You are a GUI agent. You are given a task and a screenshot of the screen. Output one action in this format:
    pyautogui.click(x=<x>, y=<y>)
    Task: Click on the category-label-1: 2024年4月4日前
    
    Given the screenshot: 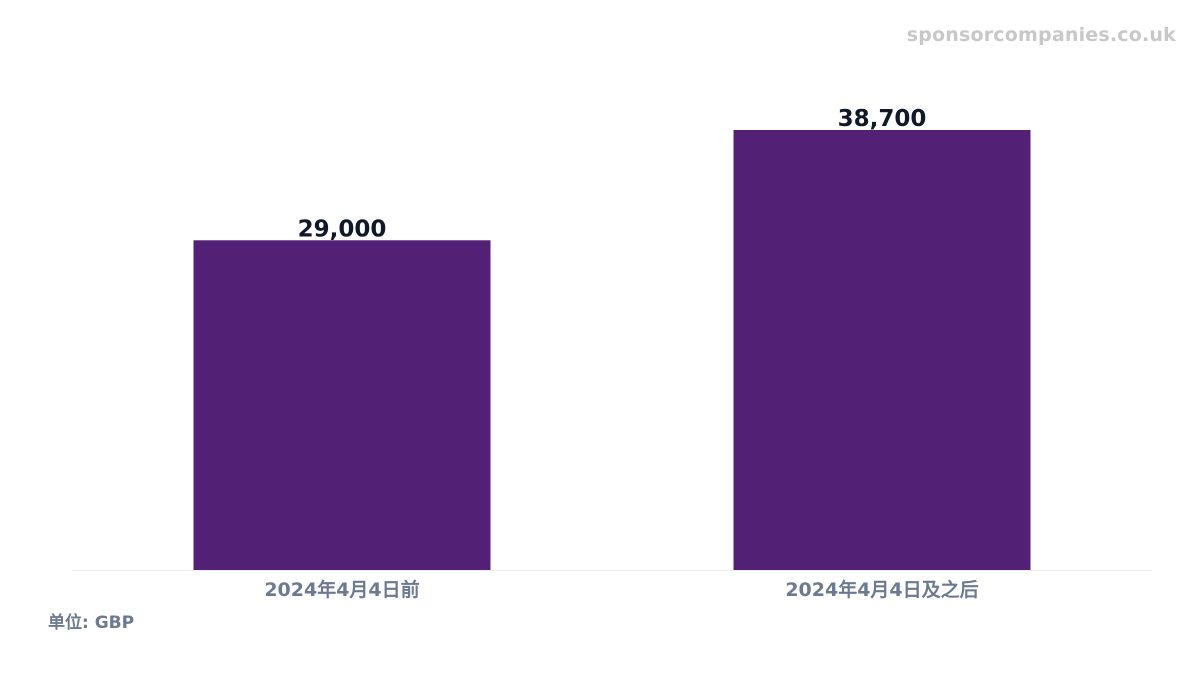 What is the action you would take?
    pyautogui.click(x=341, y=589)
    